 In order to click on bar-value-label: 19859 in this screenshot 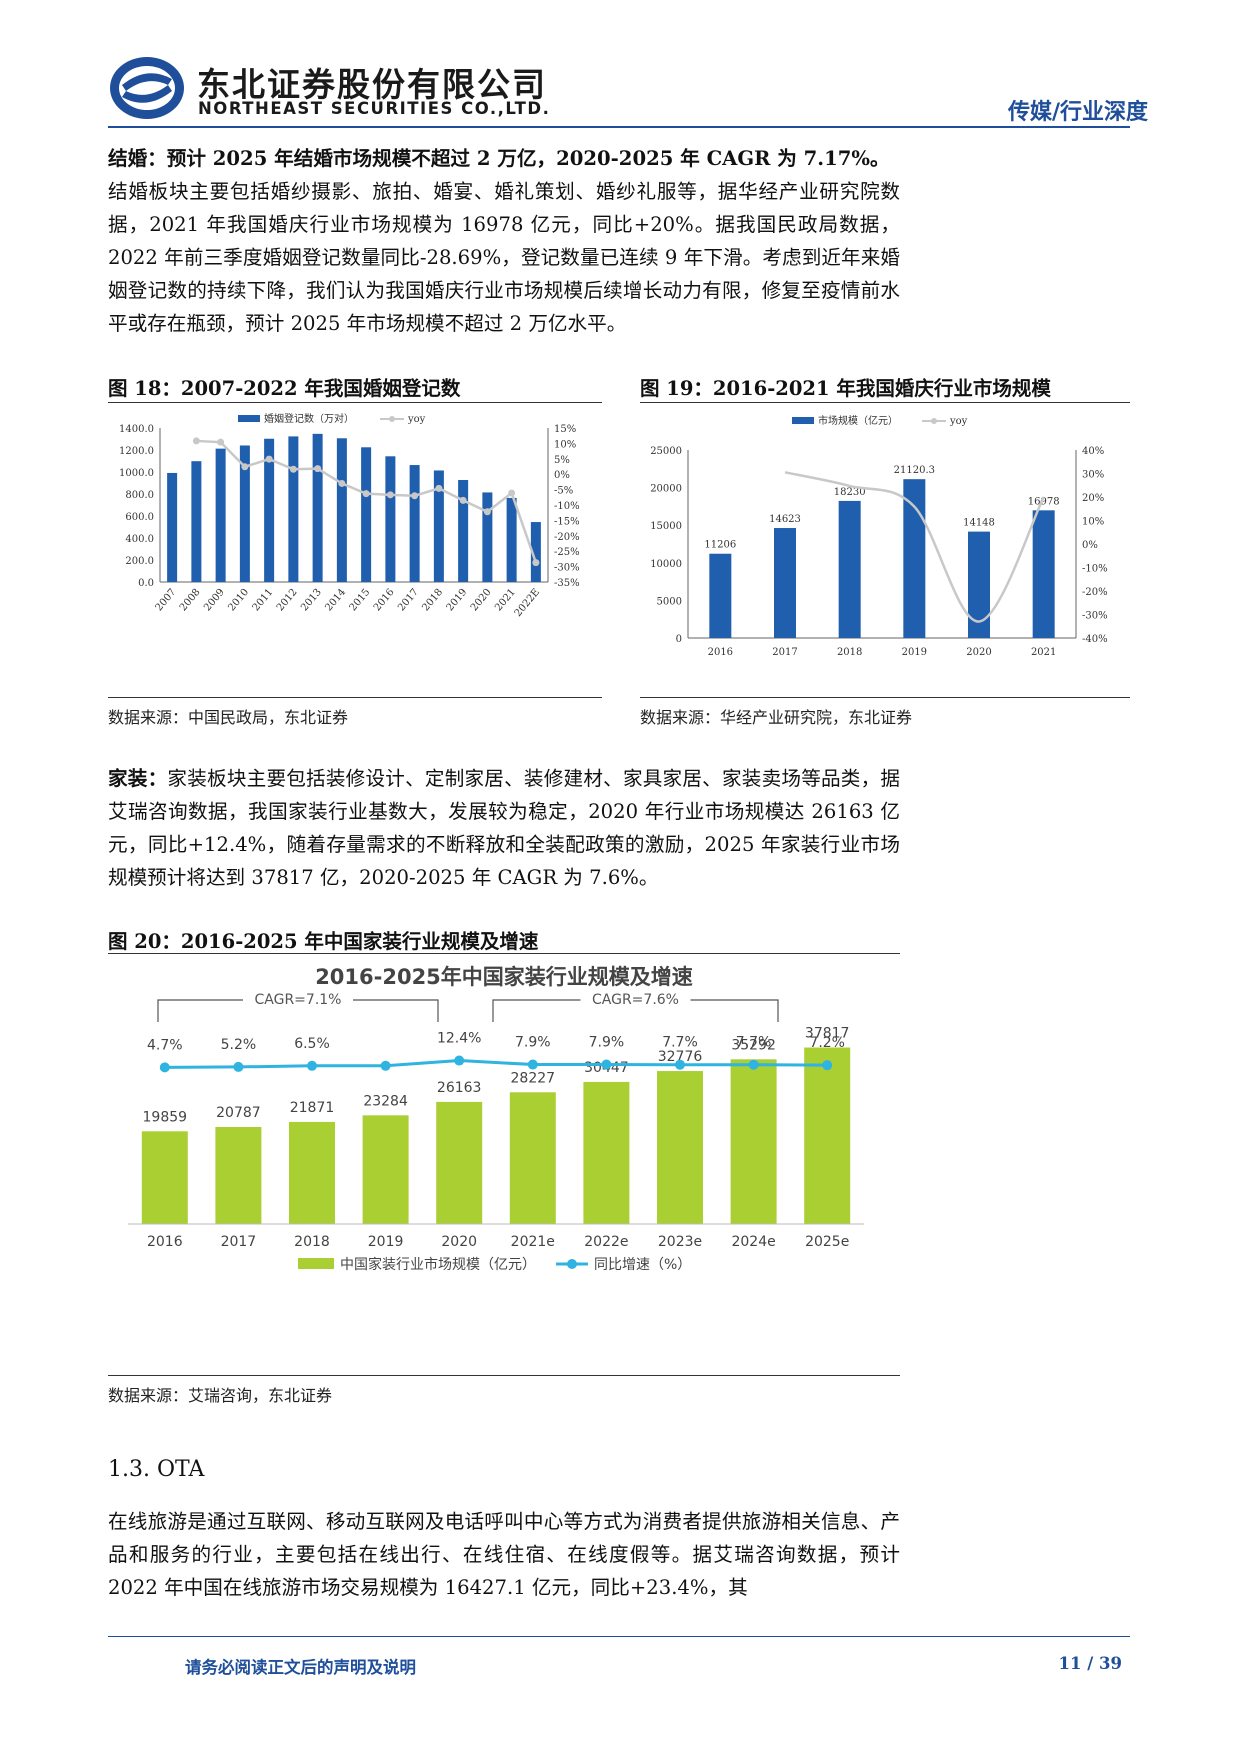, I will do `click(165, 1117)`.